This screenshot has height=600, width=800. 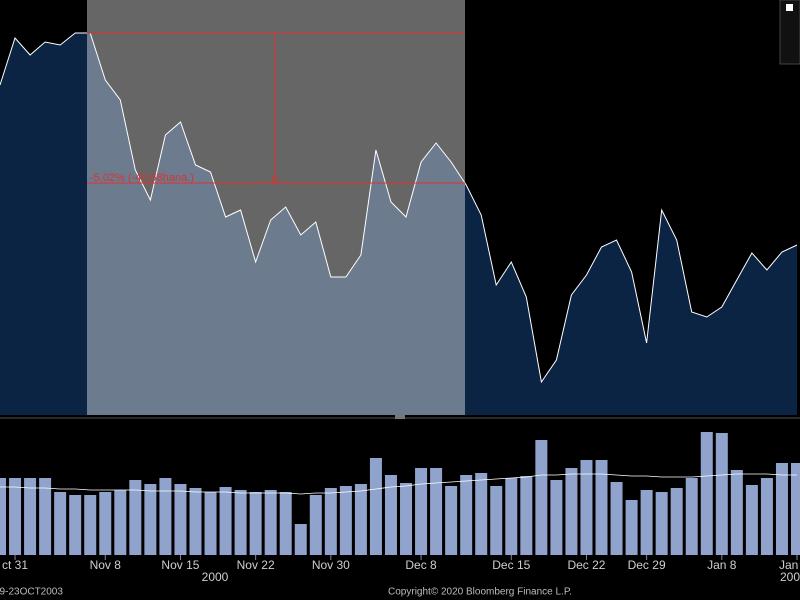 What do you see at coordinates (215, 577) in the screenshot?
I see `year-label: 2000` at bounding box center [215, 577].